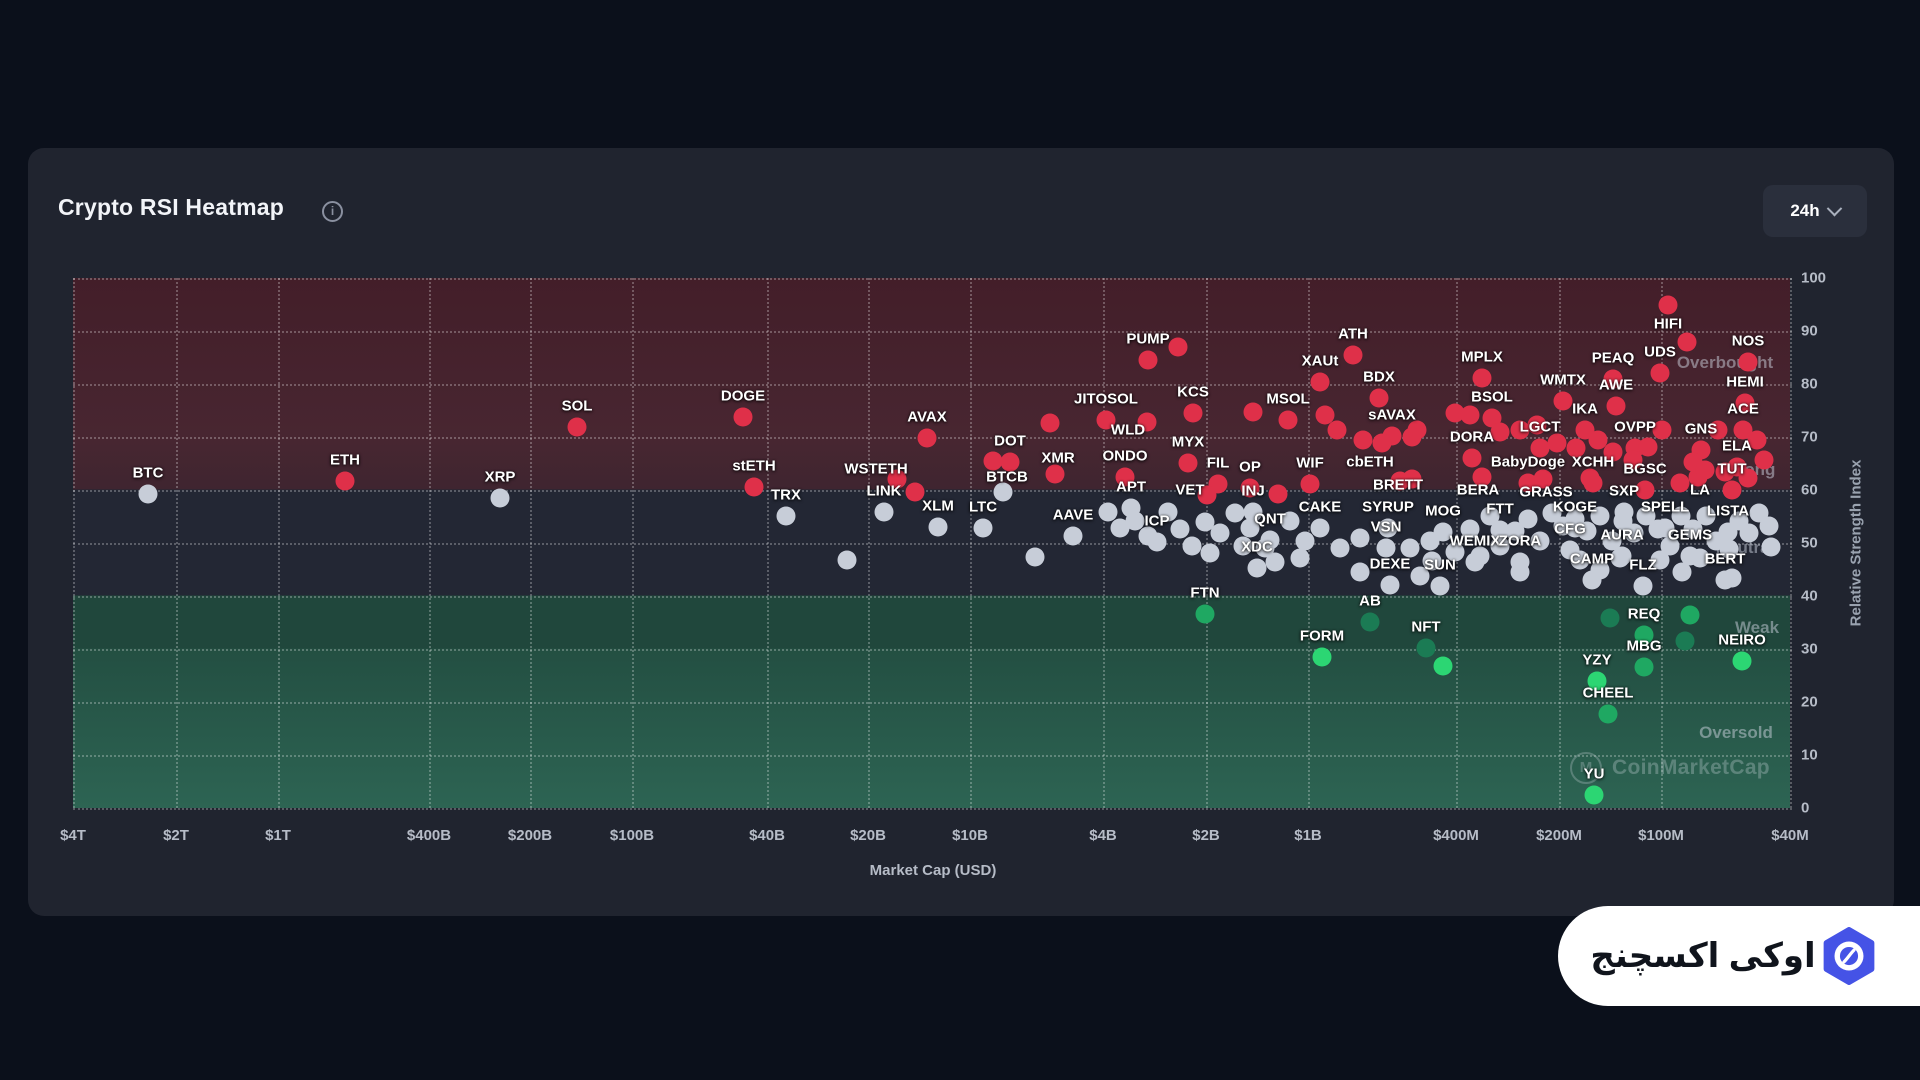 The width and height of the screenshot is (1920, 1080). What do you see at coordinates (1563, 401) in the screenshot?
I see `coin-dot-WMTX` at bounding box center [1563, 401].